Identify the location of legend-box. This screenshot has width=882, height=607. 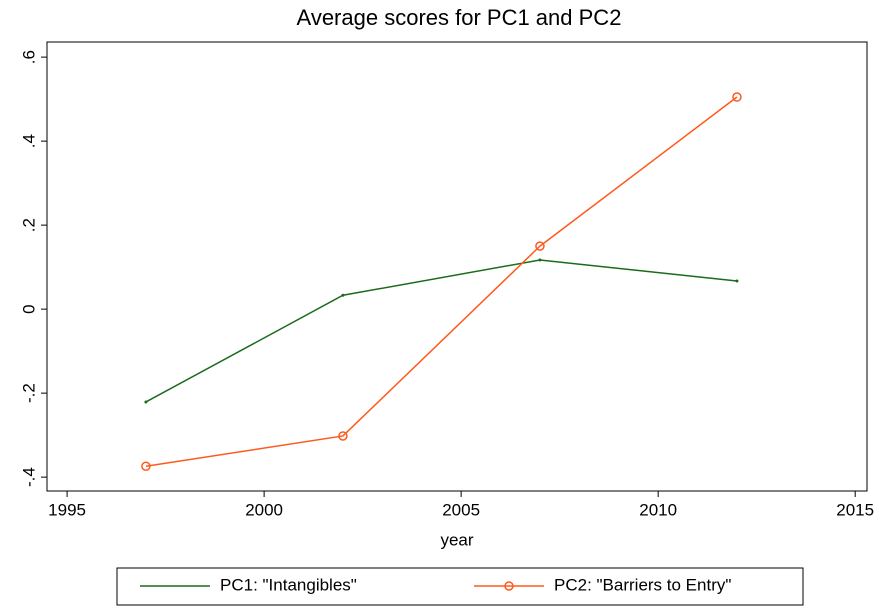
(460, 586).